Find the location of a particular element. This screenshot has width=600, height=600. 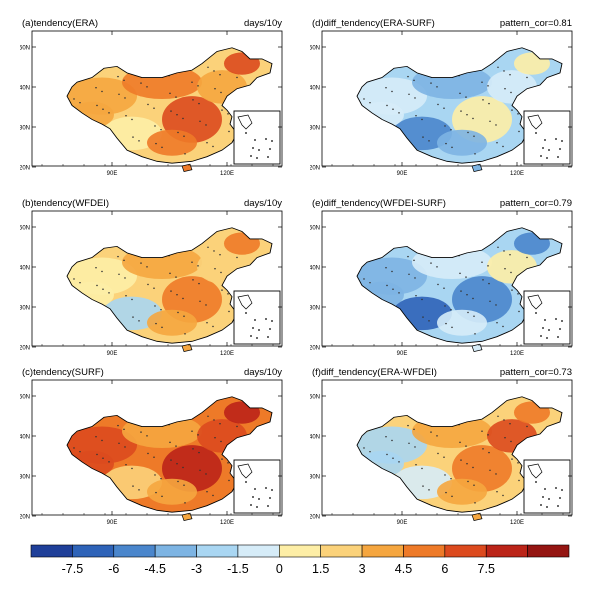

panel-unit: days/10y is located at coordinates (263, 372).